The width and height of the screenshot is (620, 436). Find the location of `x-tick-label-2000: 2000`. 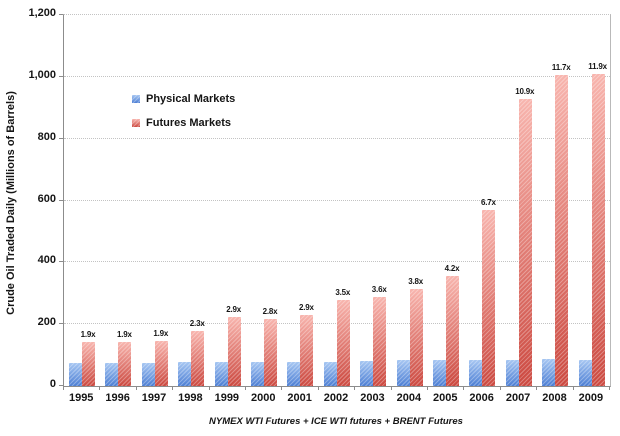

x-tick-label-2000: 2000 is located at coordinates (263, 398).